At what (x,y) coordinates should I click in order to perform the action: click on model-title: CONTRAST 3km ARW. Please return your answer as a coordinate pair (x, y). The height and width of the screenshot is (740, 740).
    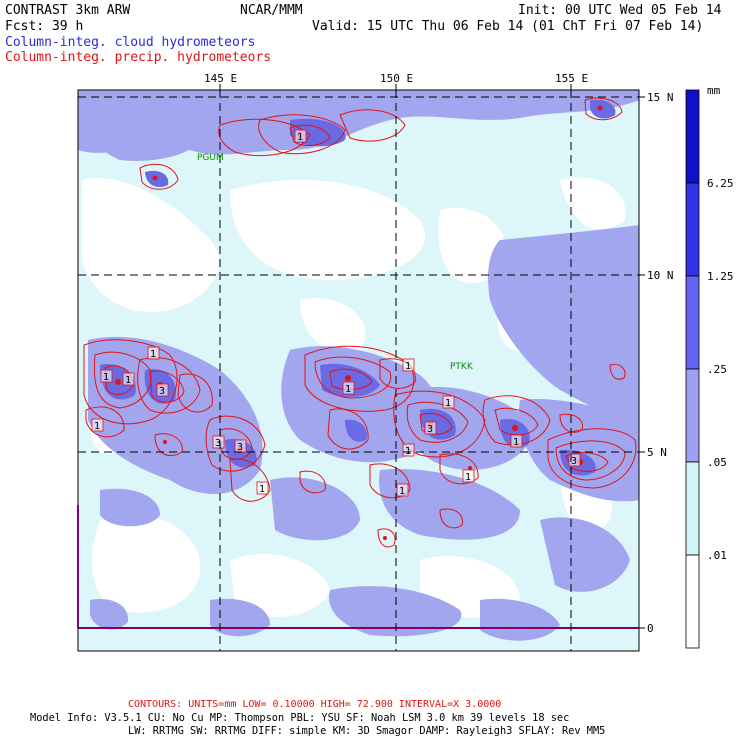
    Looking at the image, I should click on (68, 10).